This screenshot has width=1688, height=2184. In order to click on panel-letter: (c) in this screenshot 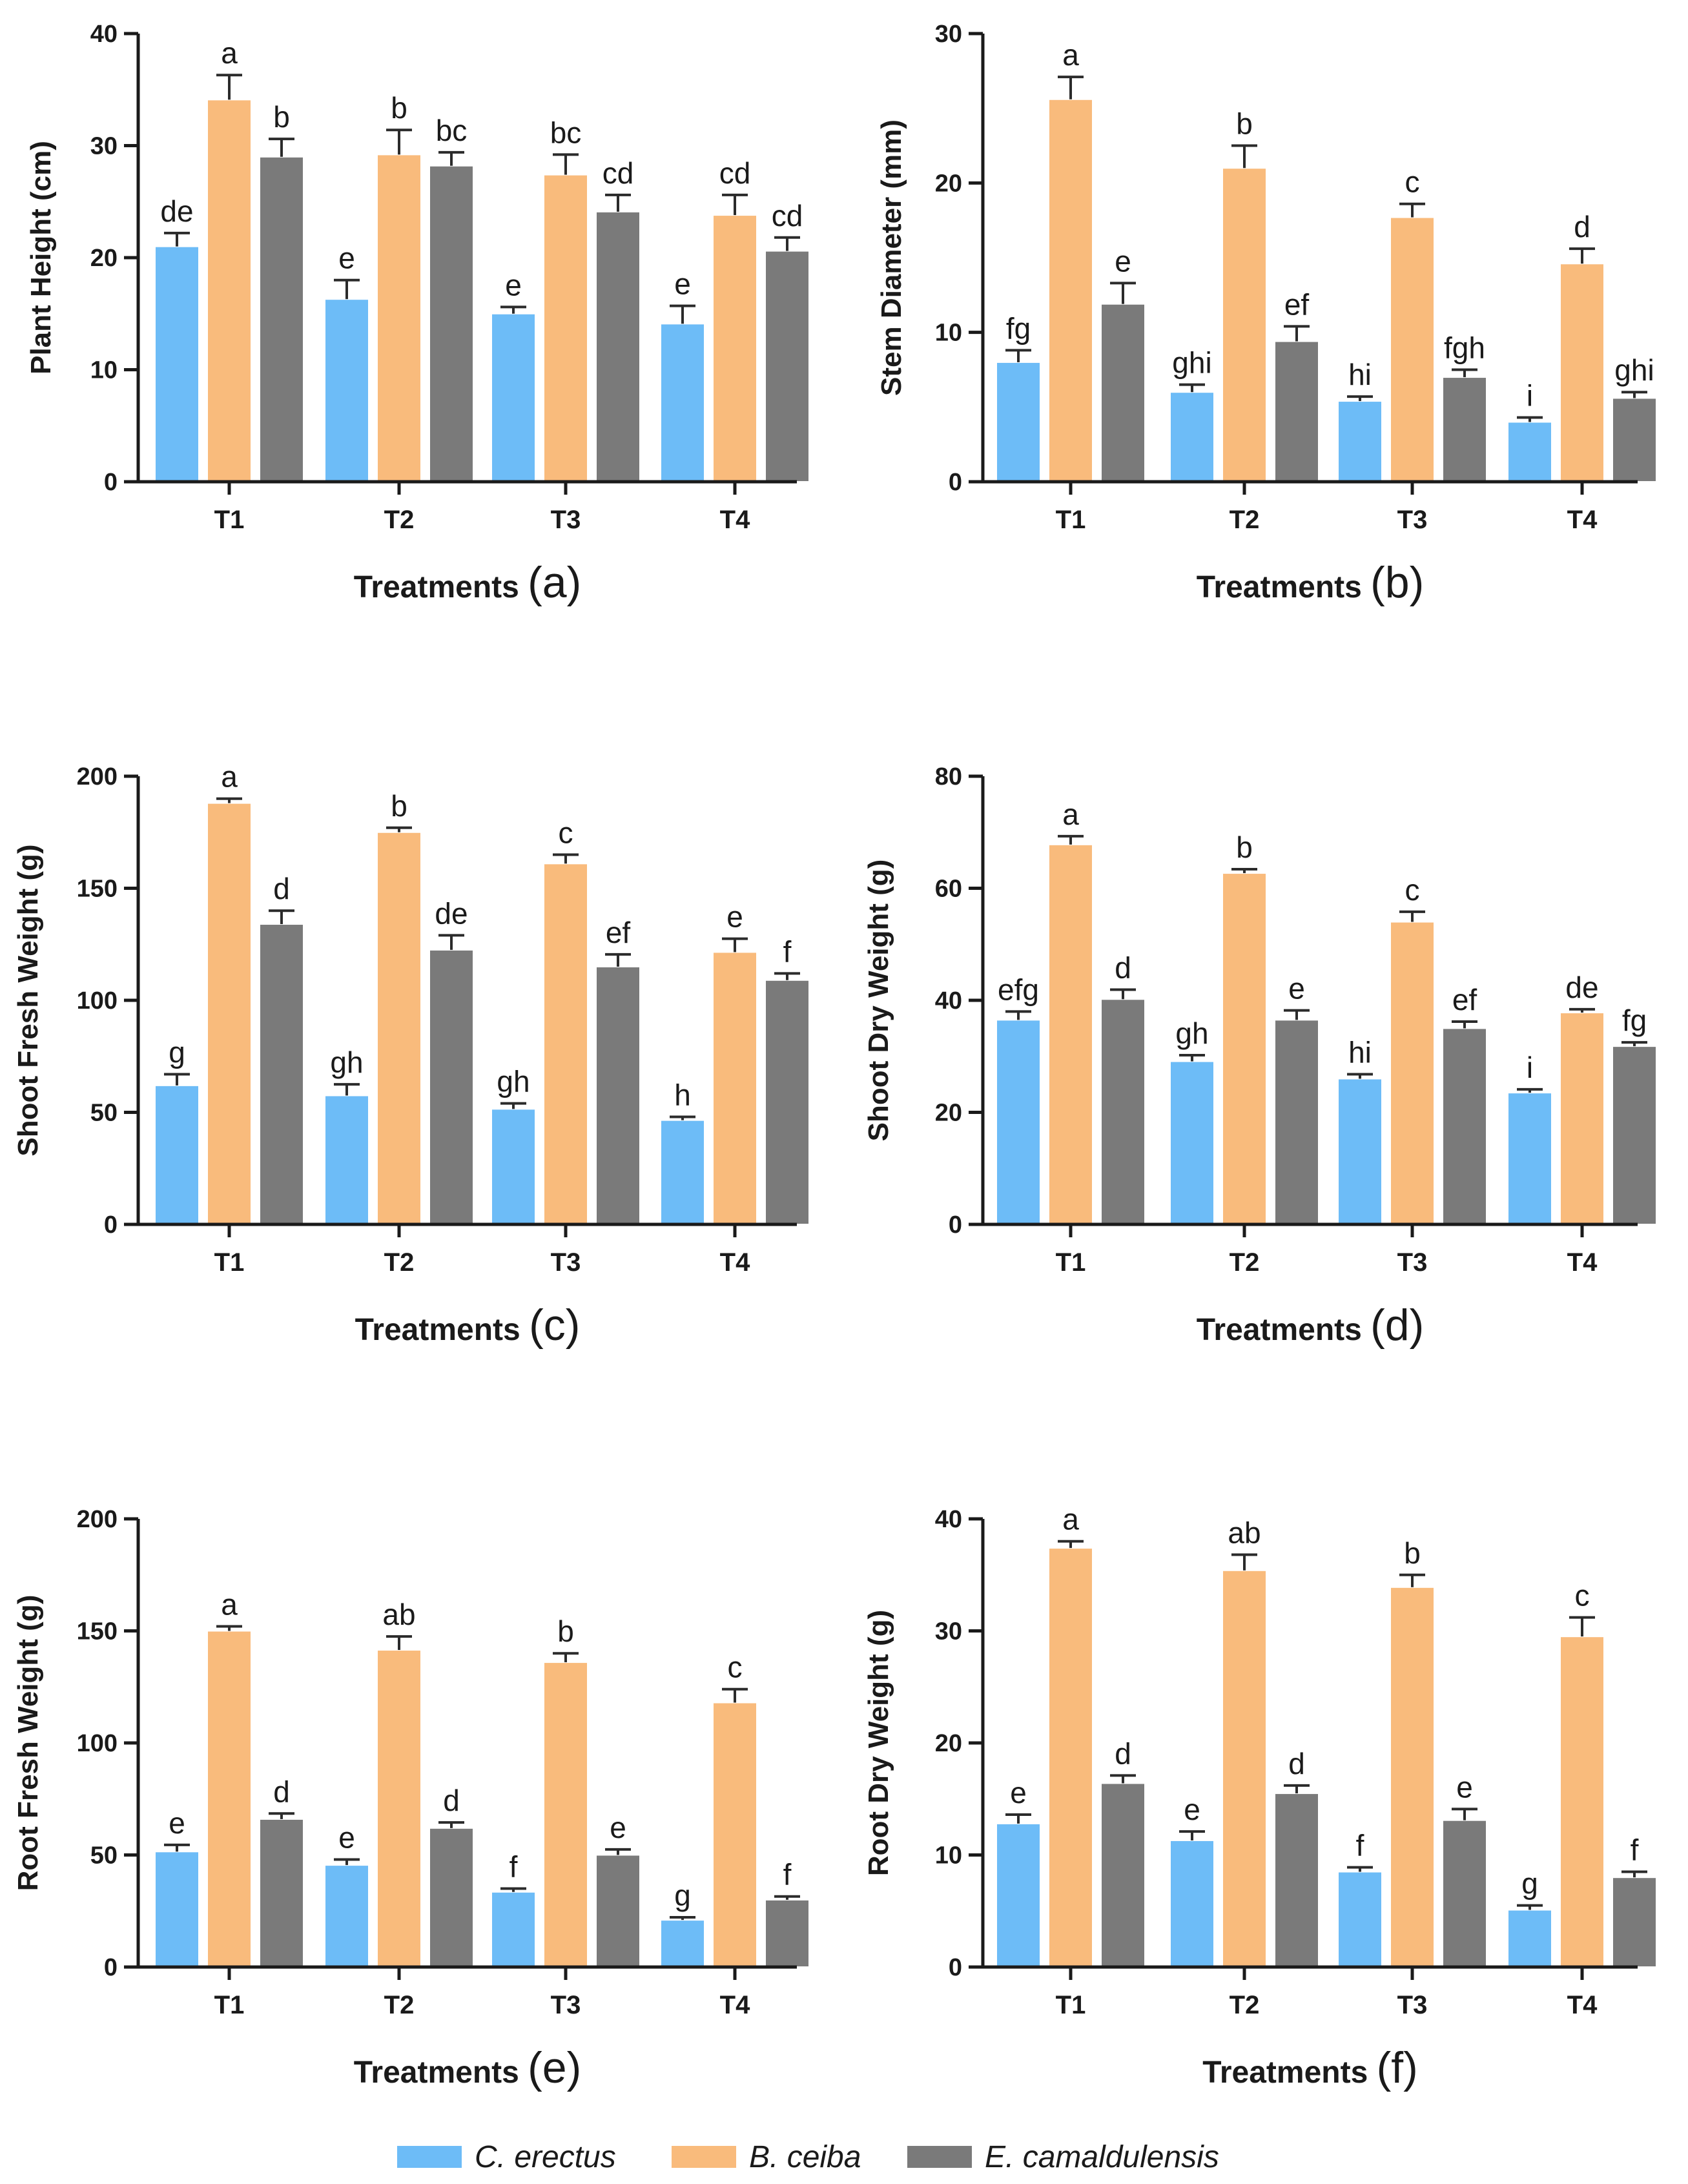, I will do `click(555, 1325)`.